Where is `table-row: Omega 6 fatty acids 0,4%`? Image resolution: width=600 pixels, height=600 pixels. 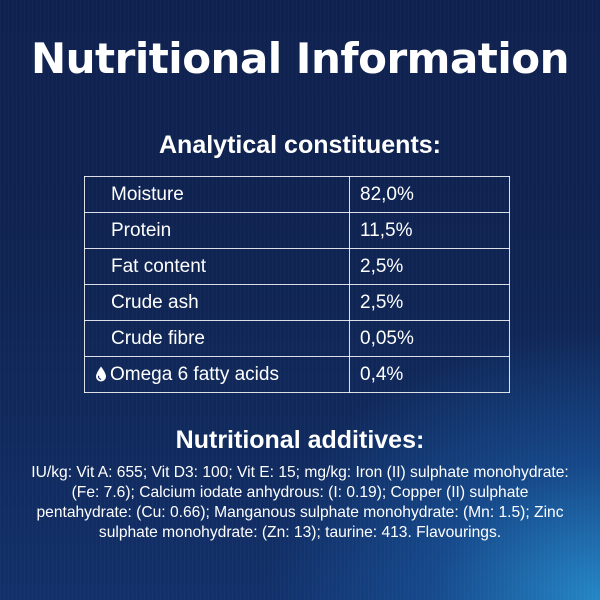
table-row: Omega 6 fatty acids 0,4% is located at coordinates (297, 374).